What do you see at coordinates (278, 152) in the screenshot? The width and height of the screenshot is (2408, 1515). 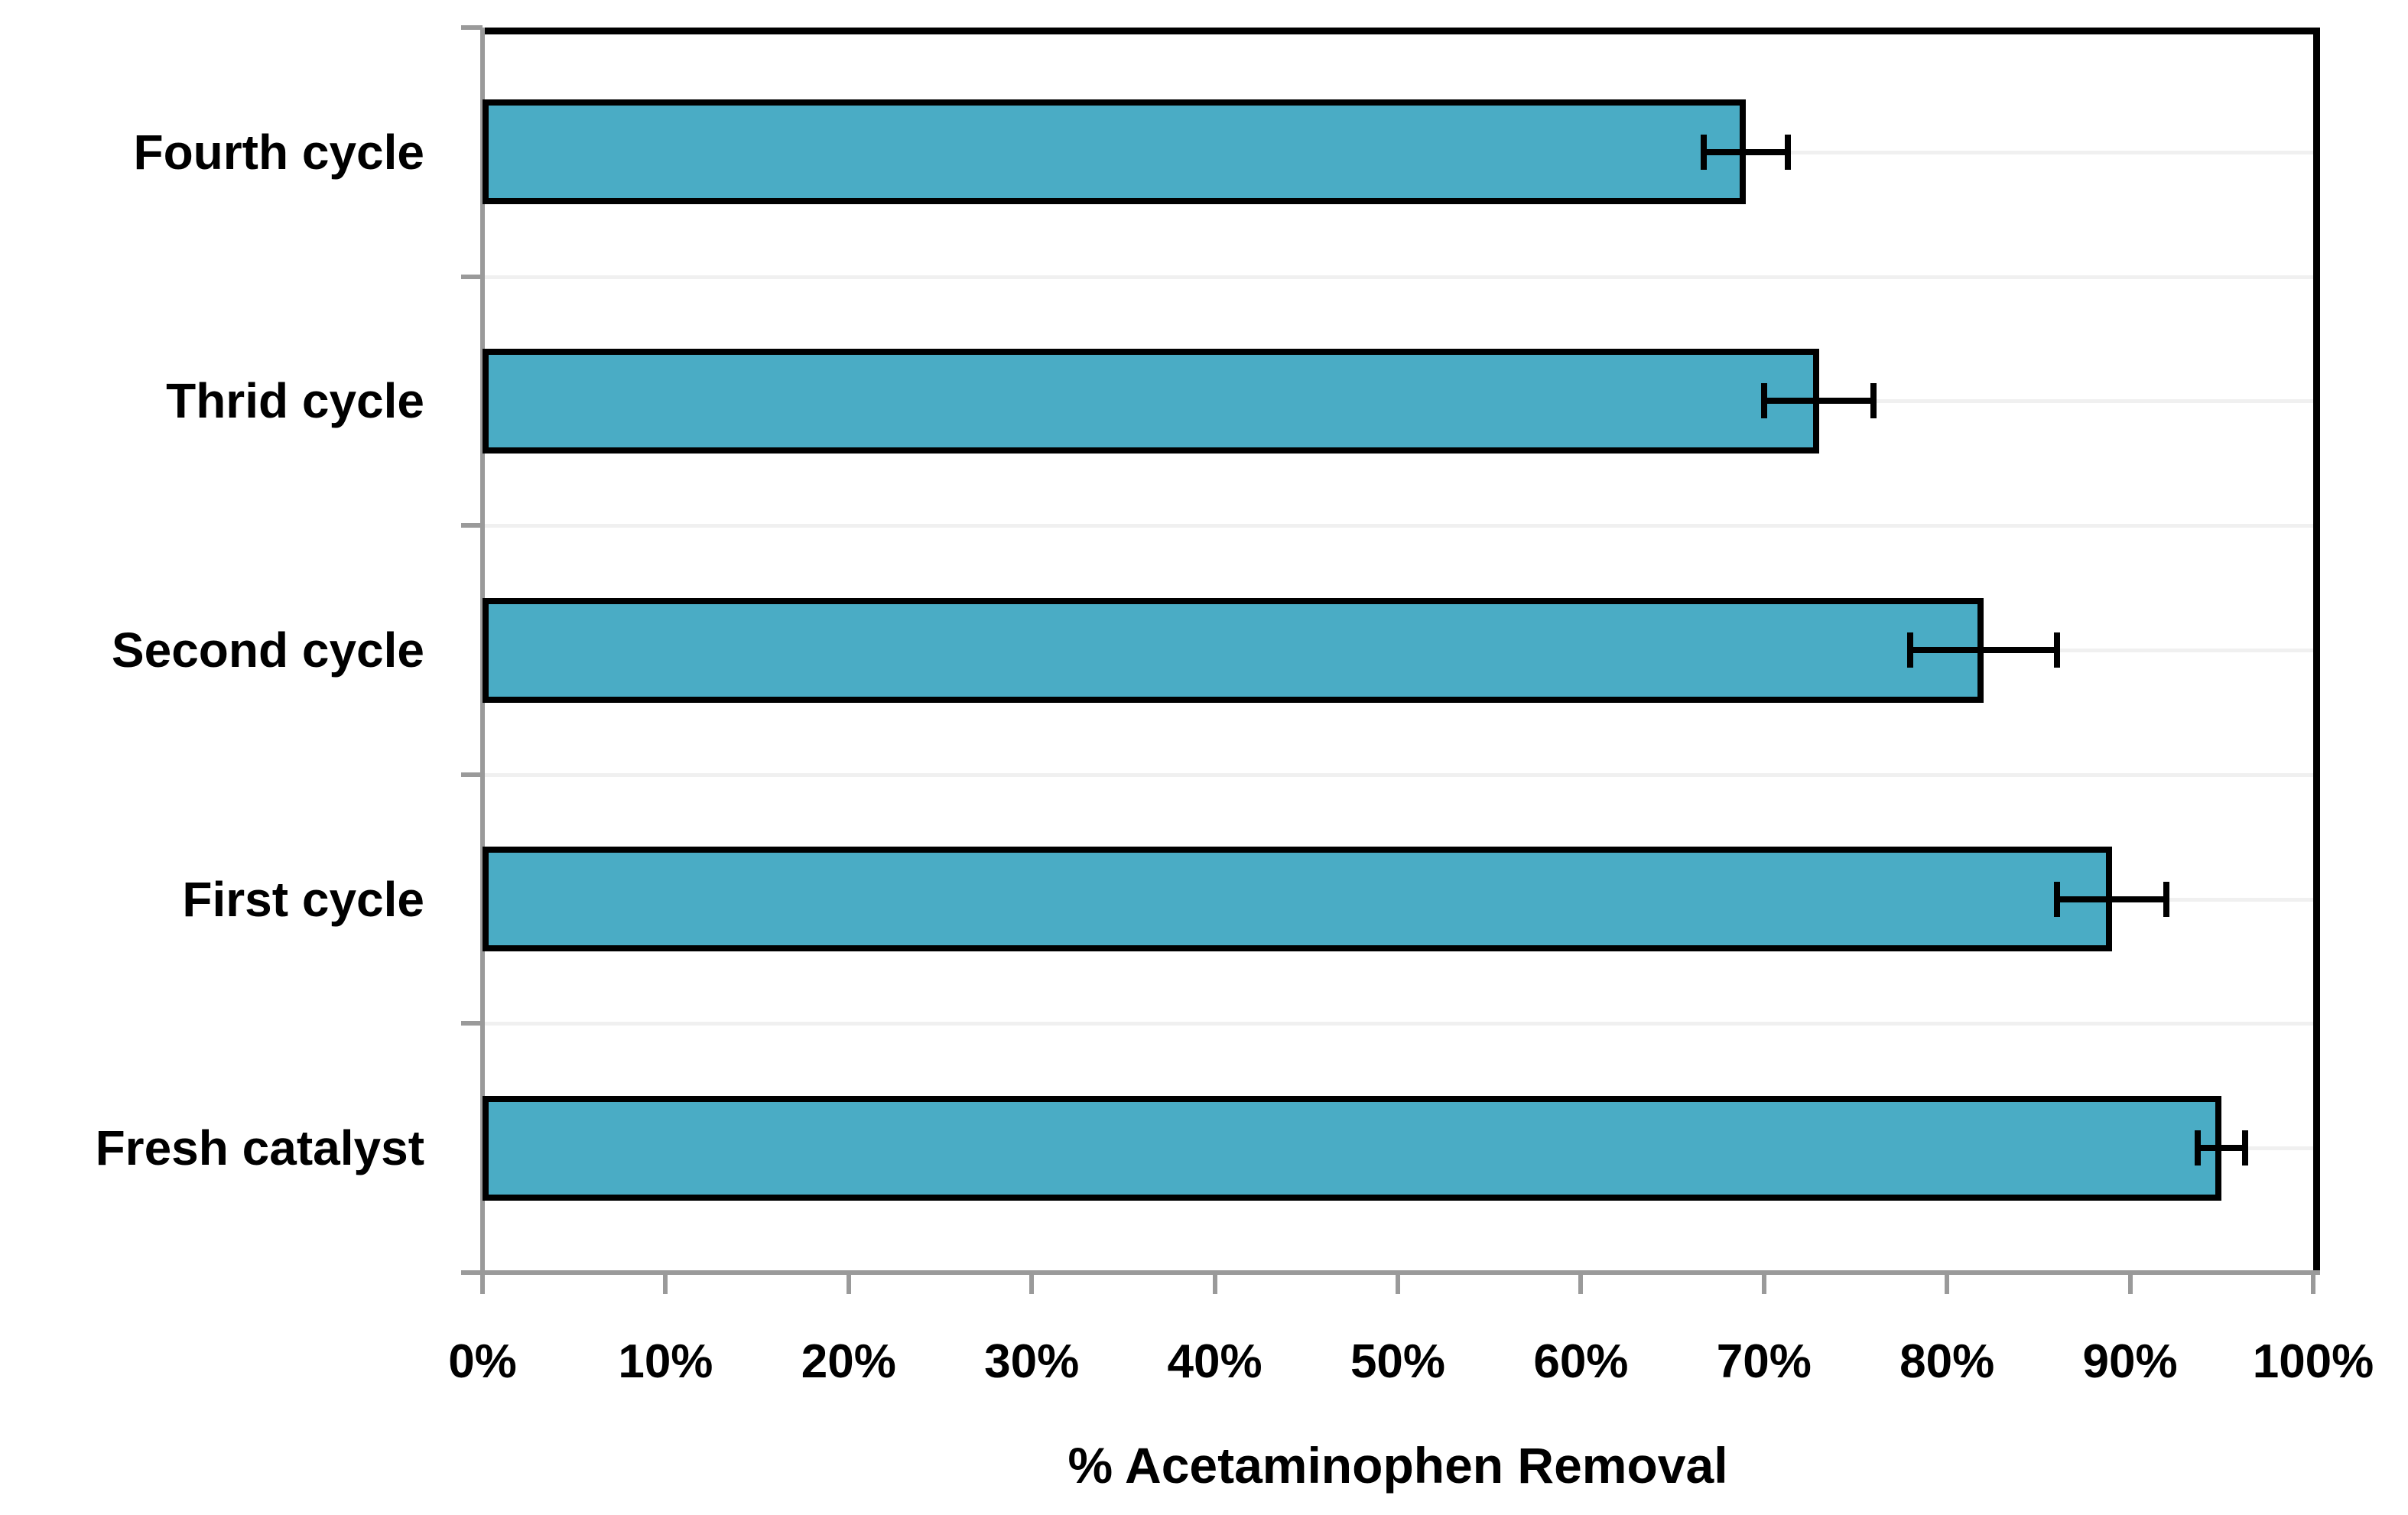 I see `category-label: Fourth cycle` at bounding box center [278, 152].